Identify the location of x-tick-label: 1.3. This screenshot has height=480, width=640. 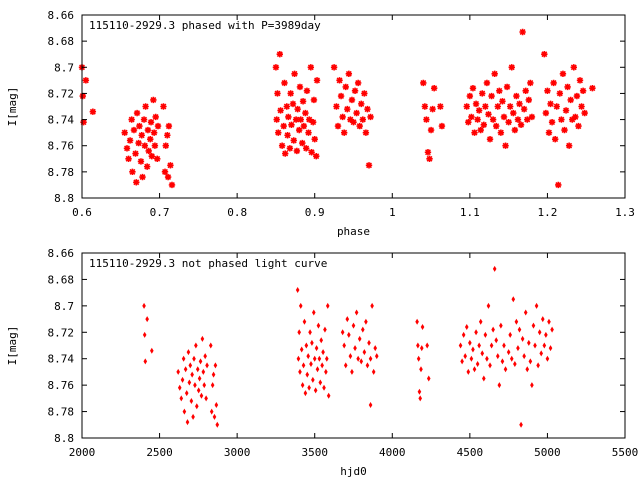
(625, 212).